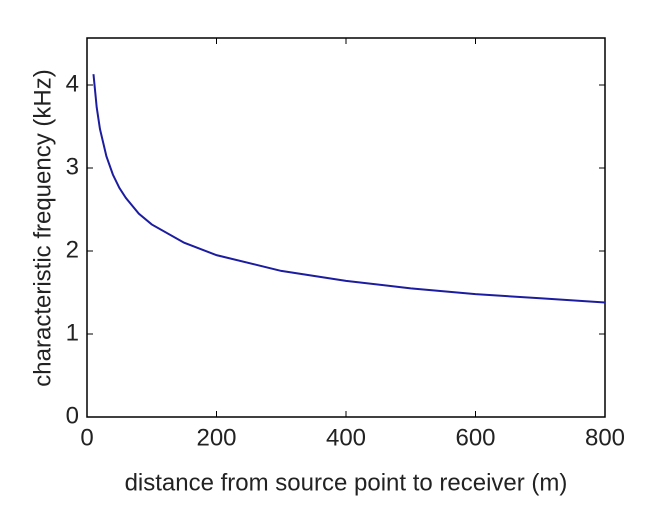  Describe the element at coordinates (605, 437) in the screenshot. I see `x-tick-label: 800` at that location.